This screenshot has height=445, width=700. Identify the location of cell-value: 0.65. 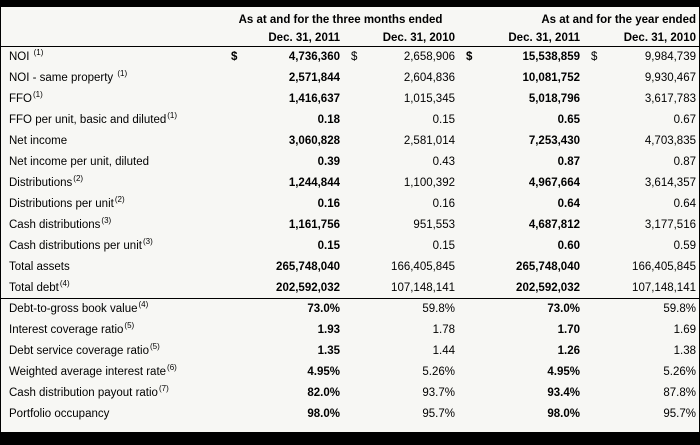
(568, 120).